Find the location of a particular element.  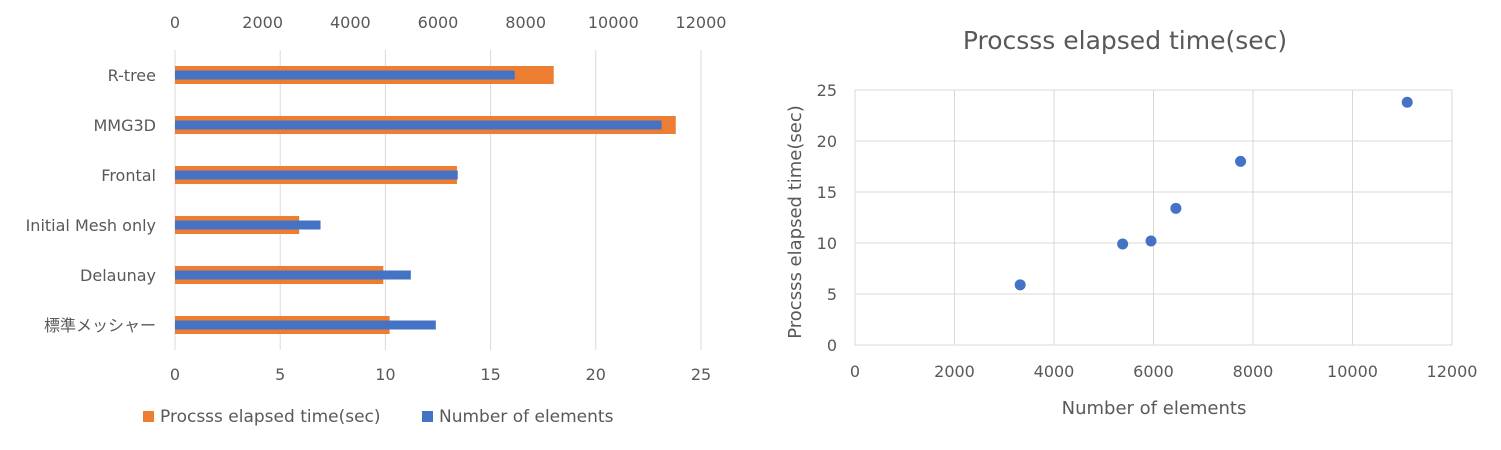

scatter-y-tick-label: 10 is located at coordinates (827, 243).